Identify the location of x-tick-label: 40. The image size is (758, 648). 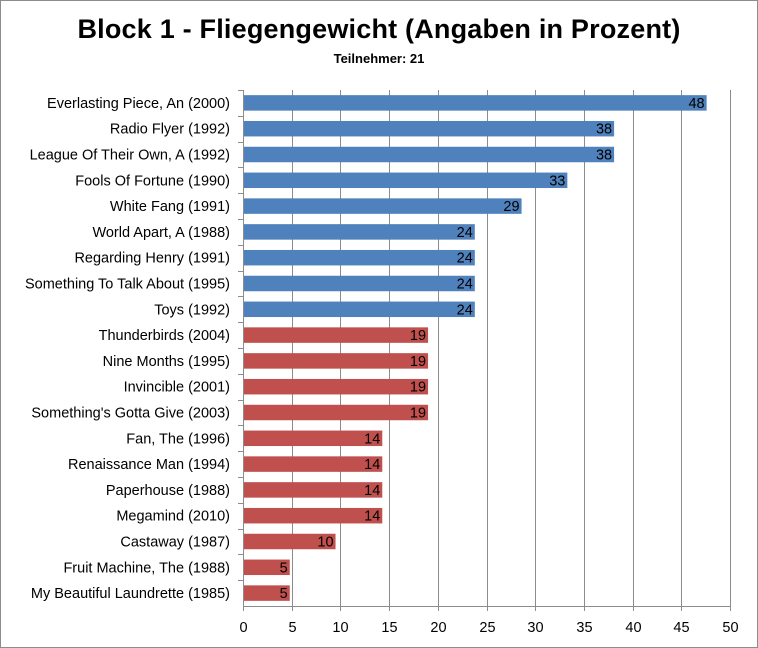
(633, 628).